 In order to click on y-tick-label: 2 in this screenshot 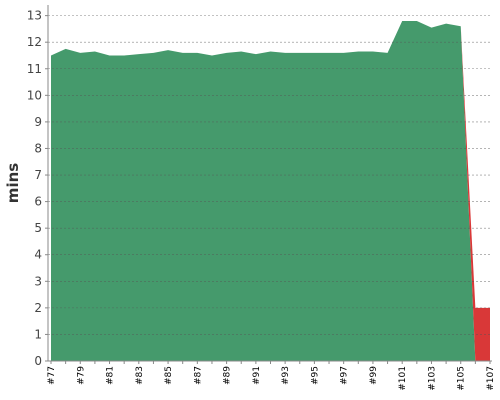, I will do `click(38, 308)`.